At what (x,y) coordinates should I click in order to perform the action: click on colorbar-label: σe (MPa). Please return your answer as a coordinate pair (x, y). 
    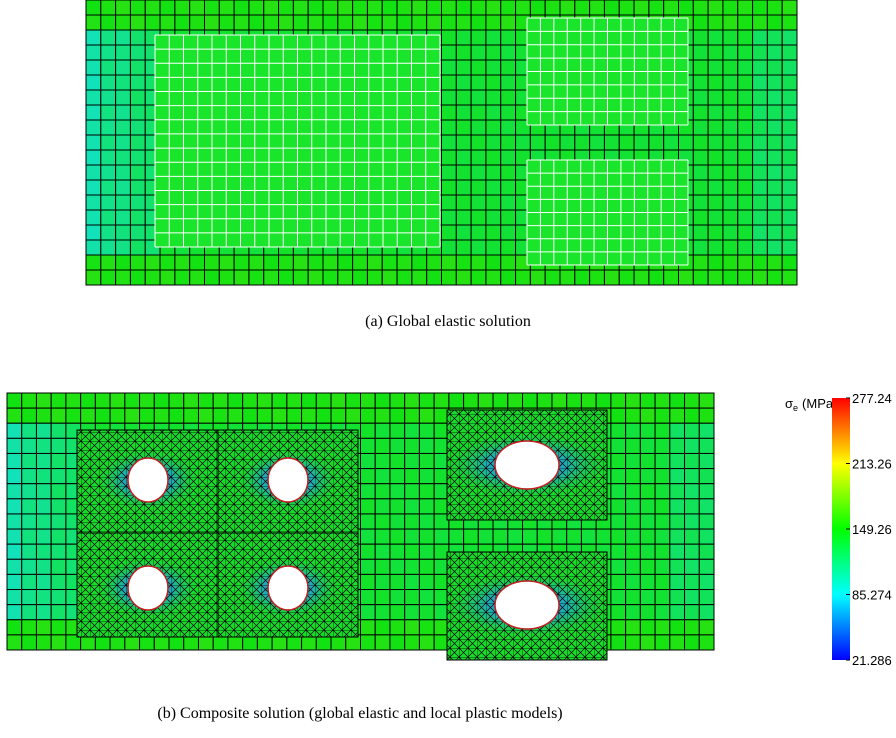
    Looking at the image, I should click on (811, 404).